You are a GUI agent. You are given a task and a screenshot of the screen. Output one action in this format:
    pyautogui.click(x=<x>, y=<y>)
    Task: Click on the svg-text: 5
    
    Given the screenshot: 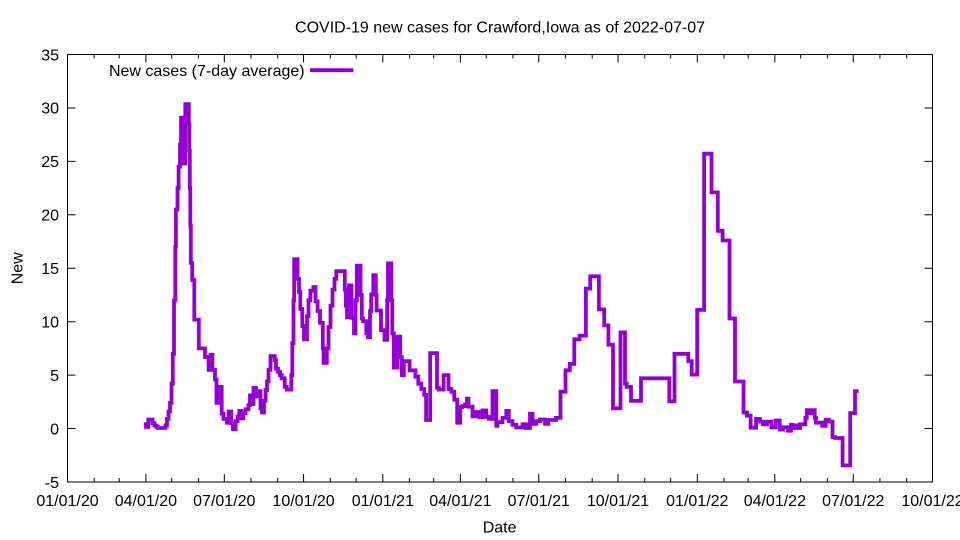 What is the action you would take?
    pyautogui.click(x=54, y=376)
    